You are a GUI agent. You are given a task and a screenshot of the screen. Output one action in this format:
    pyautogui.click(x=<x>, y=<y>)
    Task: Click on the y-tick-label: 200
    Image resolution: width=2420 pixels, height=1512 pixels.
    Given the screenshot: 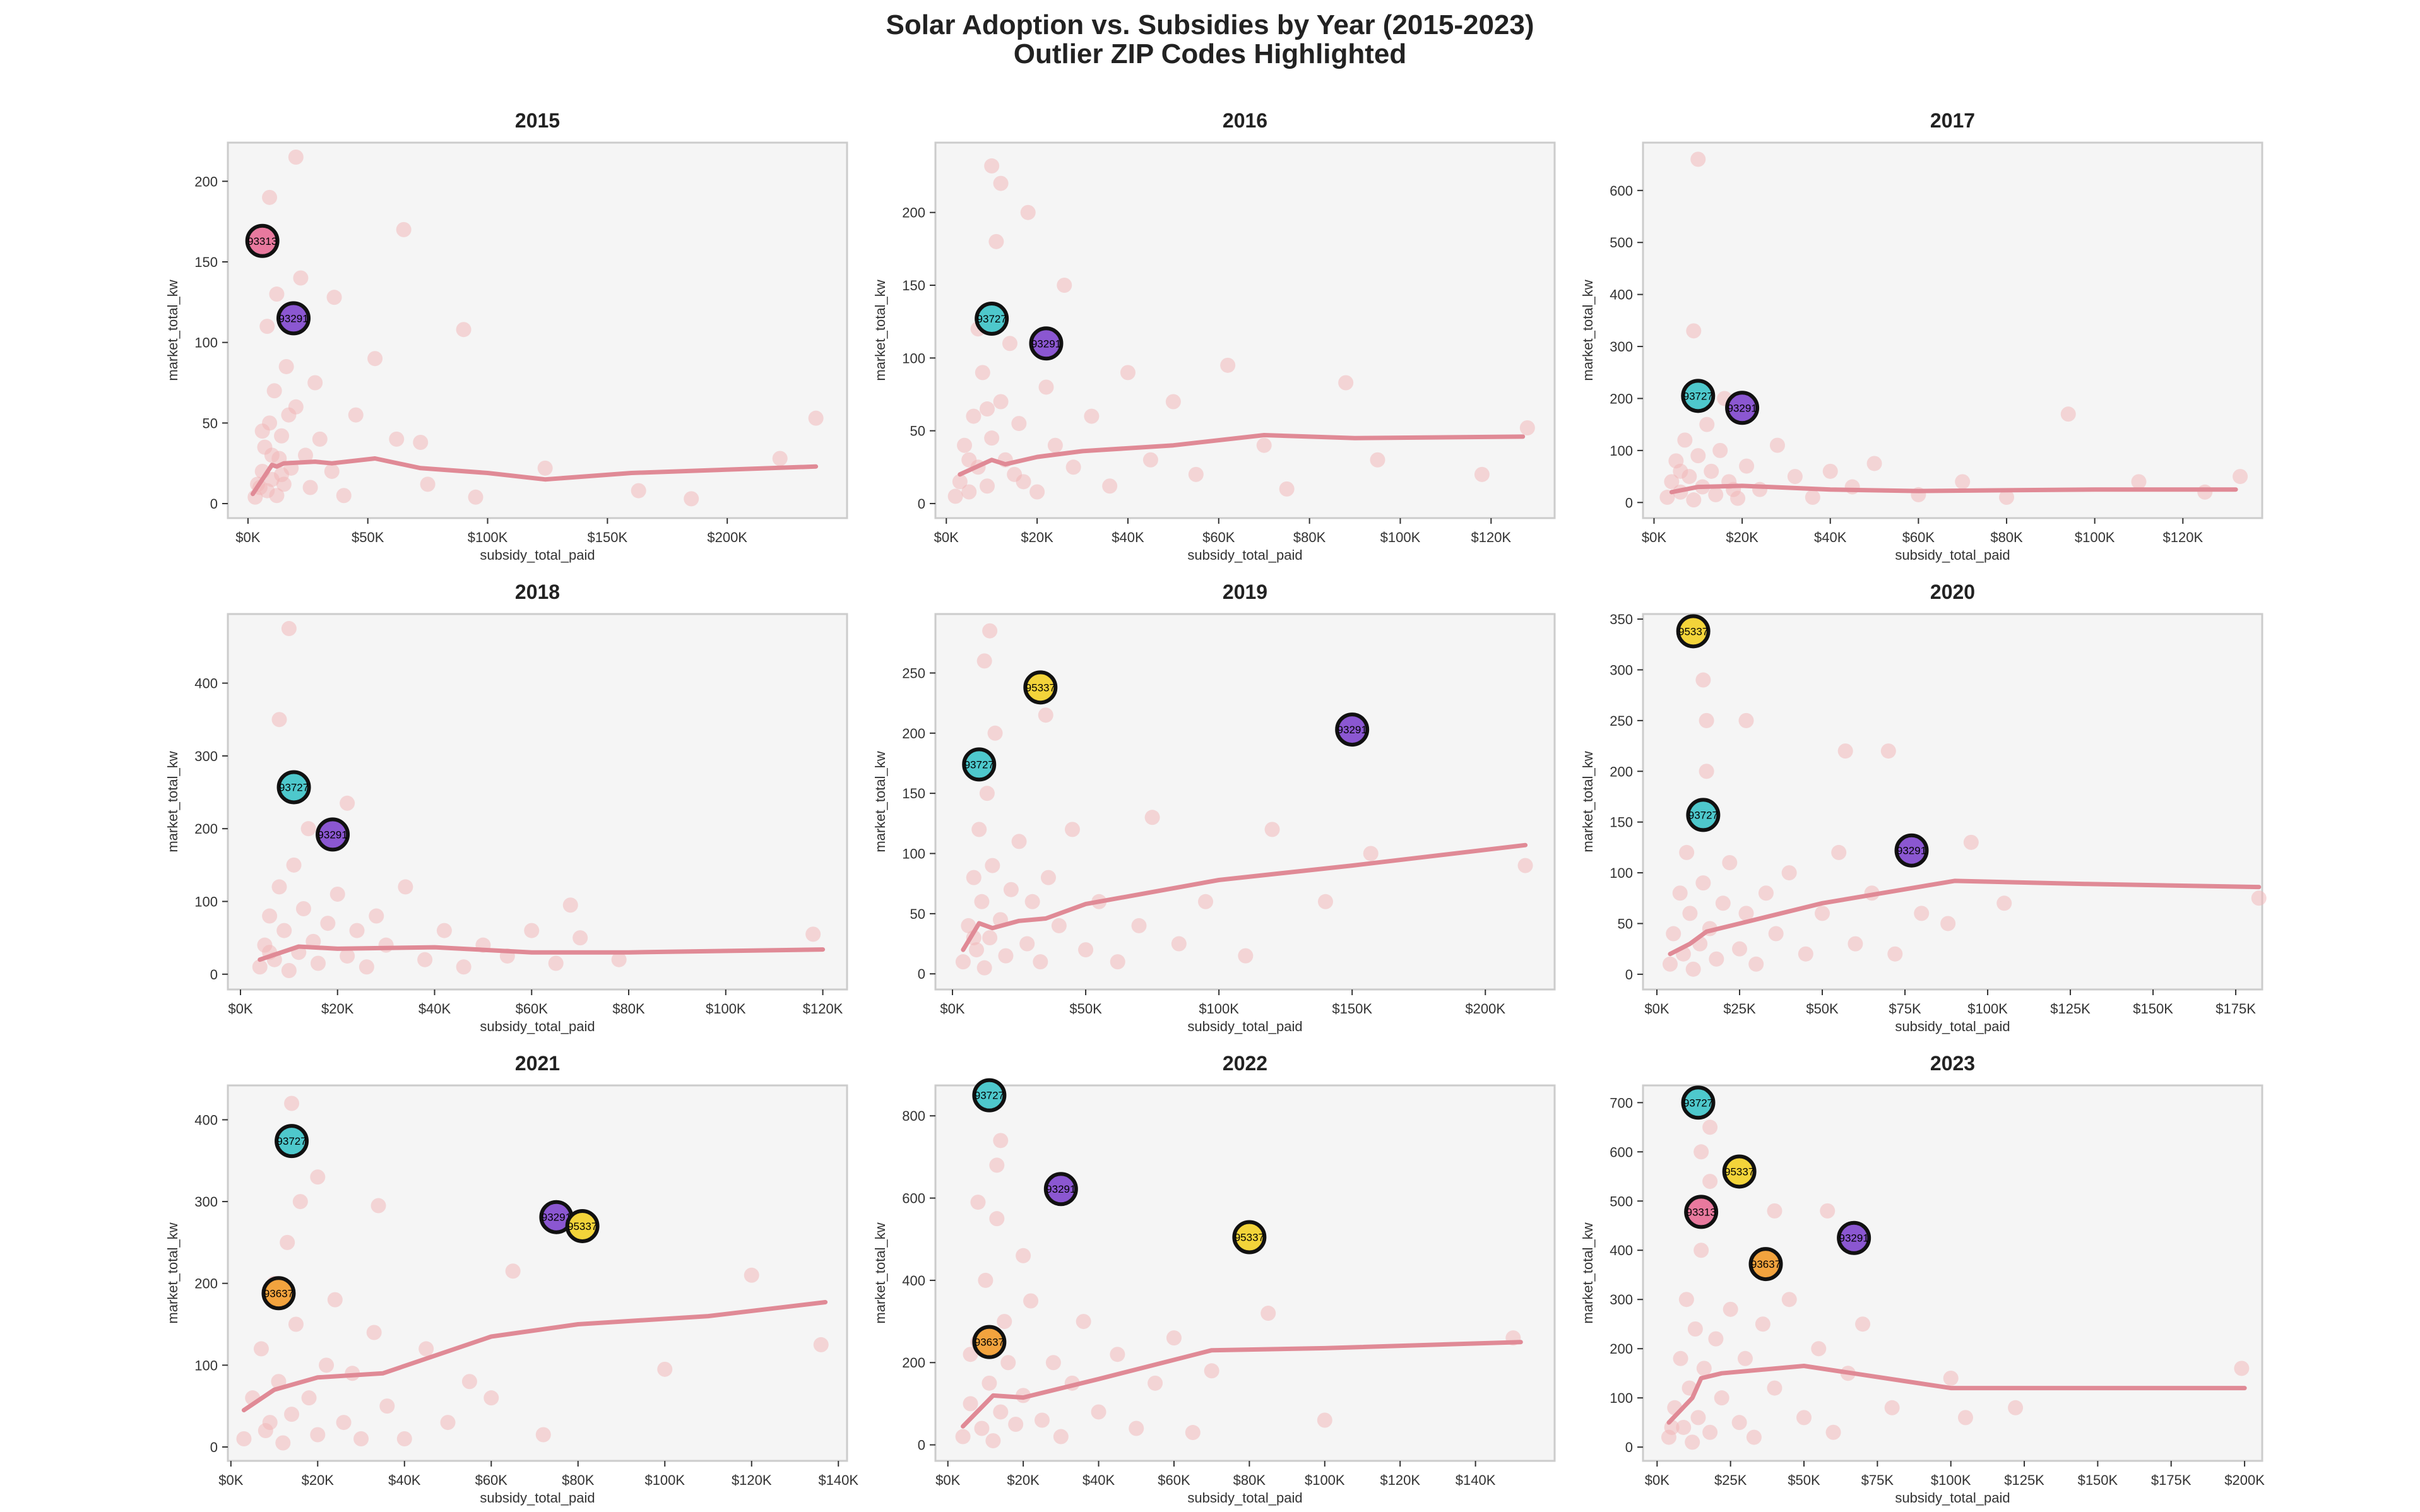 What is the action you would take?
    pyautogui.click(x=206, y=829)
    